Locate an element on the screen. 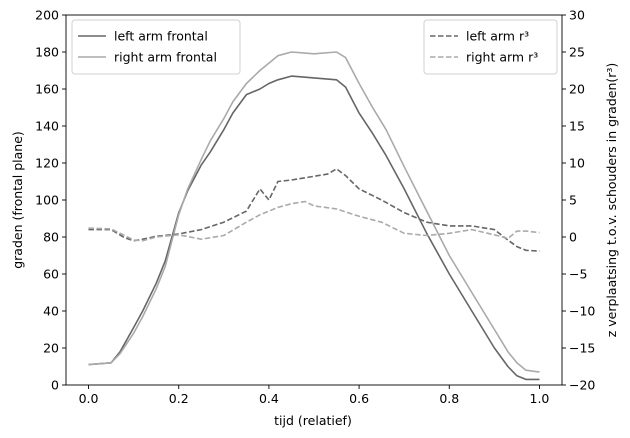 Image resolution: width=630 pixels, height=438 pixels. x-tick-label: 0.2 is located at coordinates (179, 398).